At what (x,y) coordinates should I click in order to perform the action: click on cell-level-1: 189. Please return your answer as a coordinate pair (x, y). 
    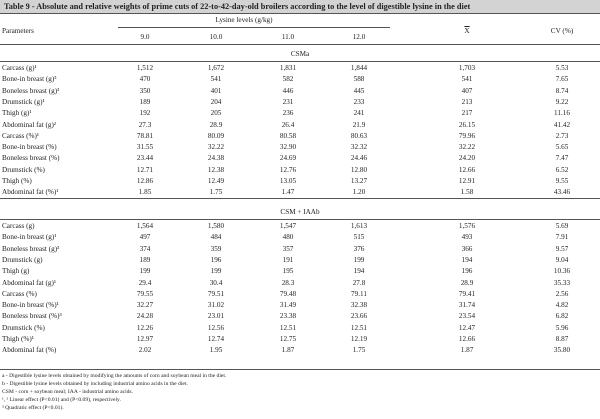
    Looking at the image, I should click on (145, 101).